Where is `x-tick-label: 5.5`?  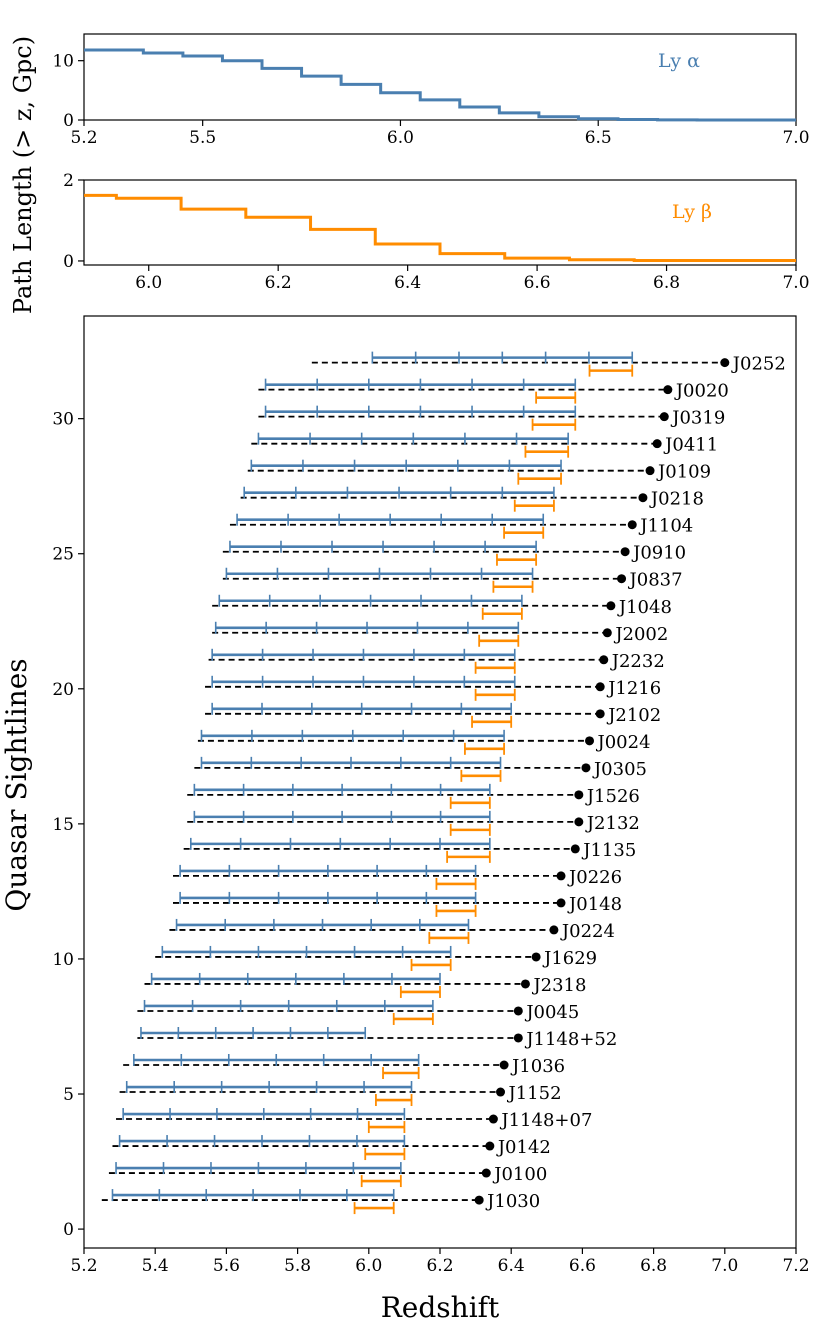 x-tick-label: 5.5 is located at coordinates (202, 138).